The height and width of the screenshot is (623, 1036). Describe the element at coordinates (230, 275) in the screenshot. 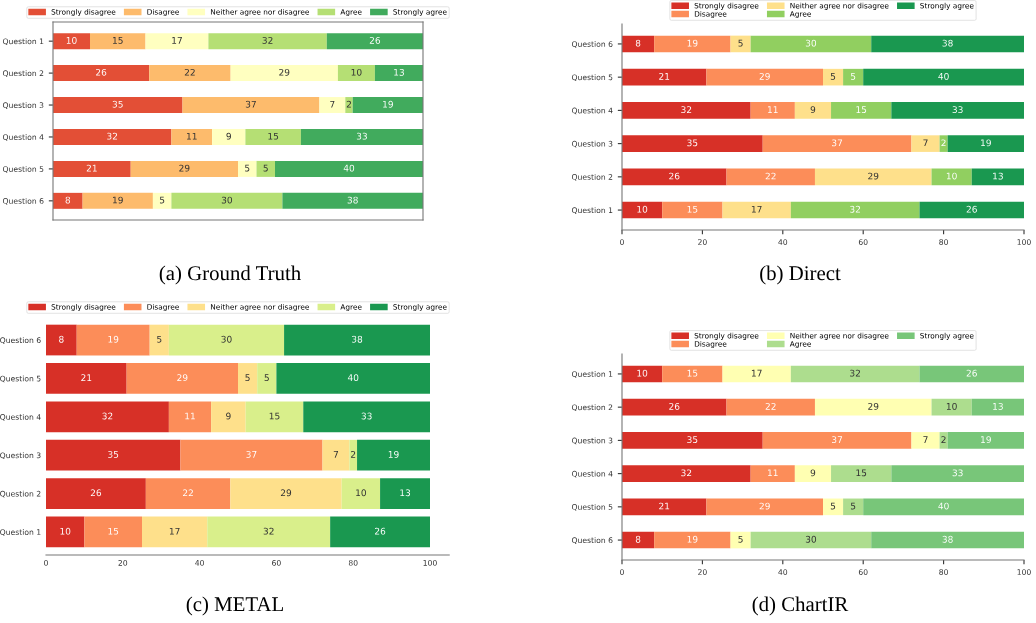

I see `text: (a) Ground Truth` at that location.